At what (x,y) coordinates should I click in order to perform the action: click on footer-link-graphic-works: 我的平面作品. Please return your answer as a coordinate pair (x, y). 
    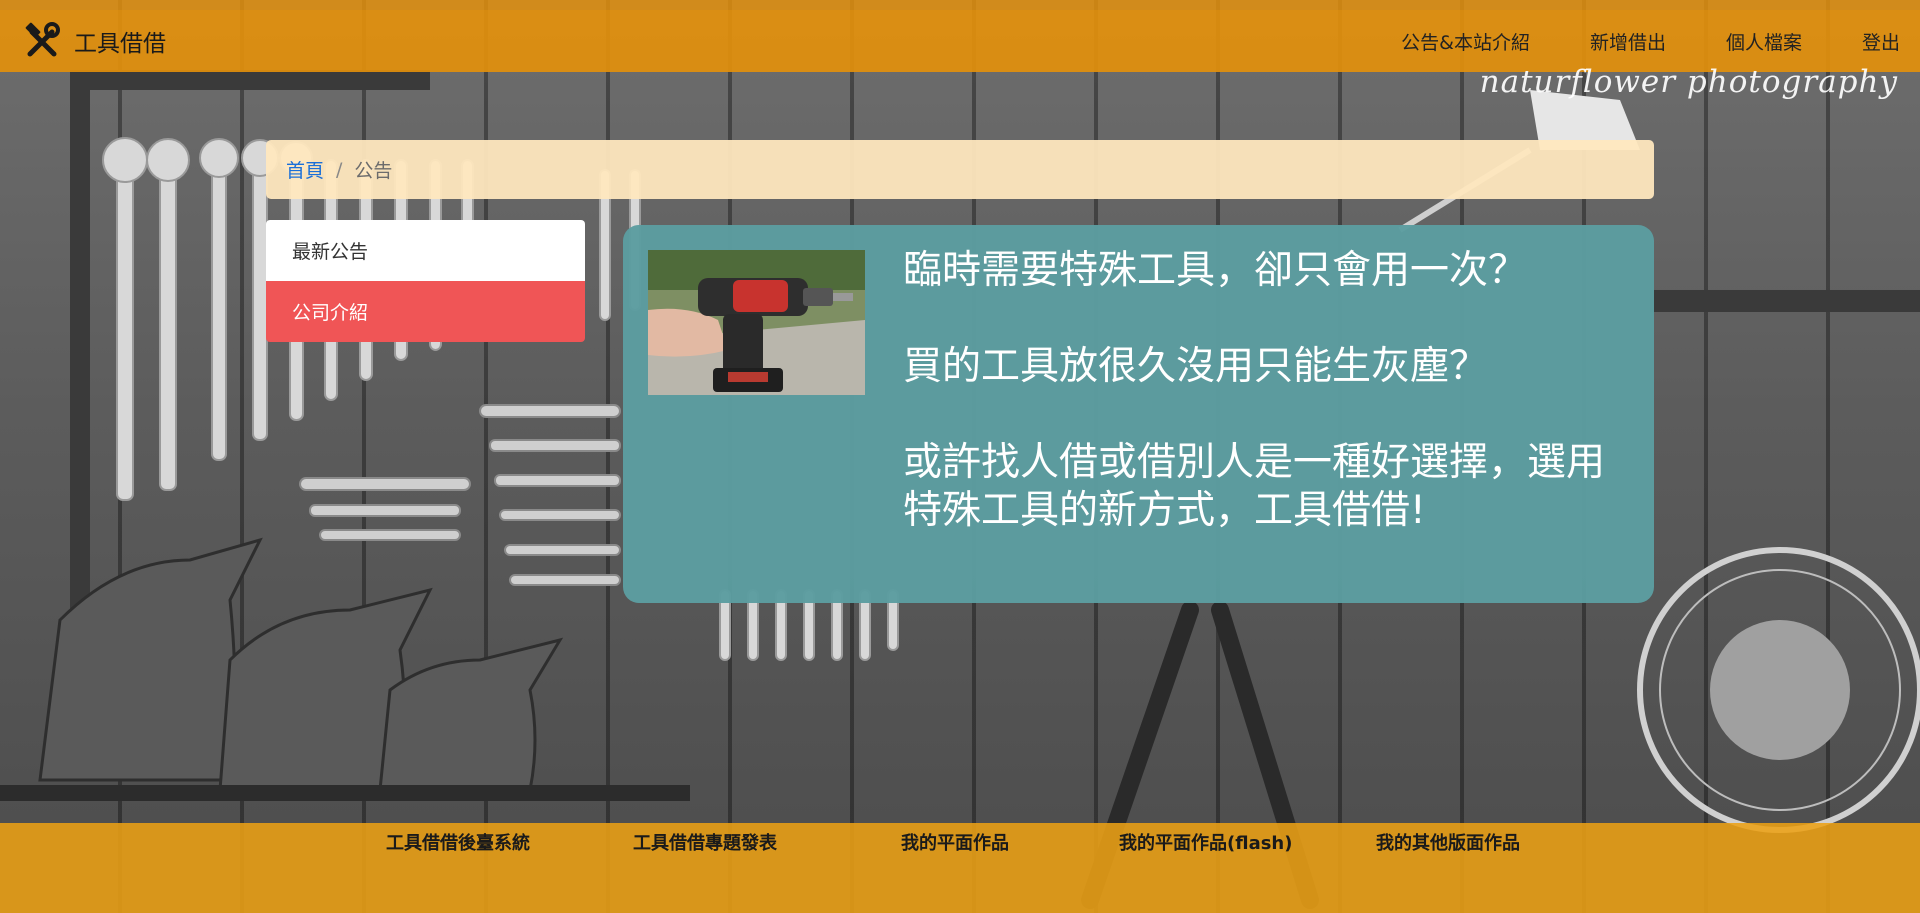
    Looking at the image, I should click on (955, 843).